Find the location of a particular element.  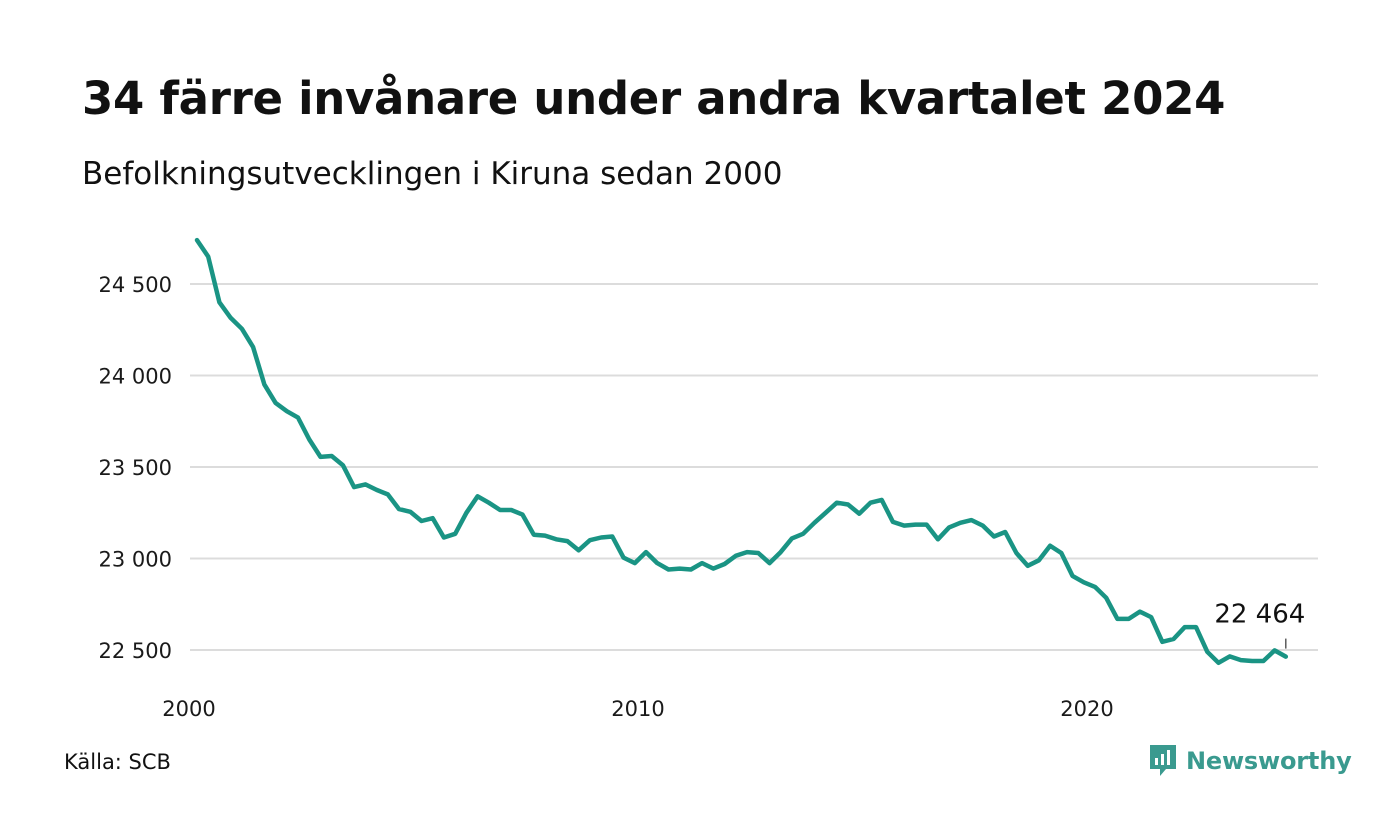

x-tick-label: 2000 is located at coordinates (188, 709).